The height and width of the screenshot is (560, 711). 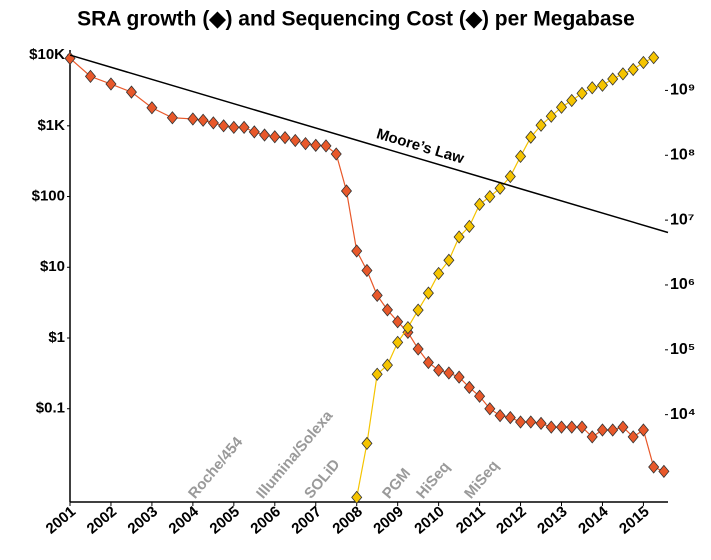 I want to click on series-label: Moore’s Law, so click(x=420, y=146).